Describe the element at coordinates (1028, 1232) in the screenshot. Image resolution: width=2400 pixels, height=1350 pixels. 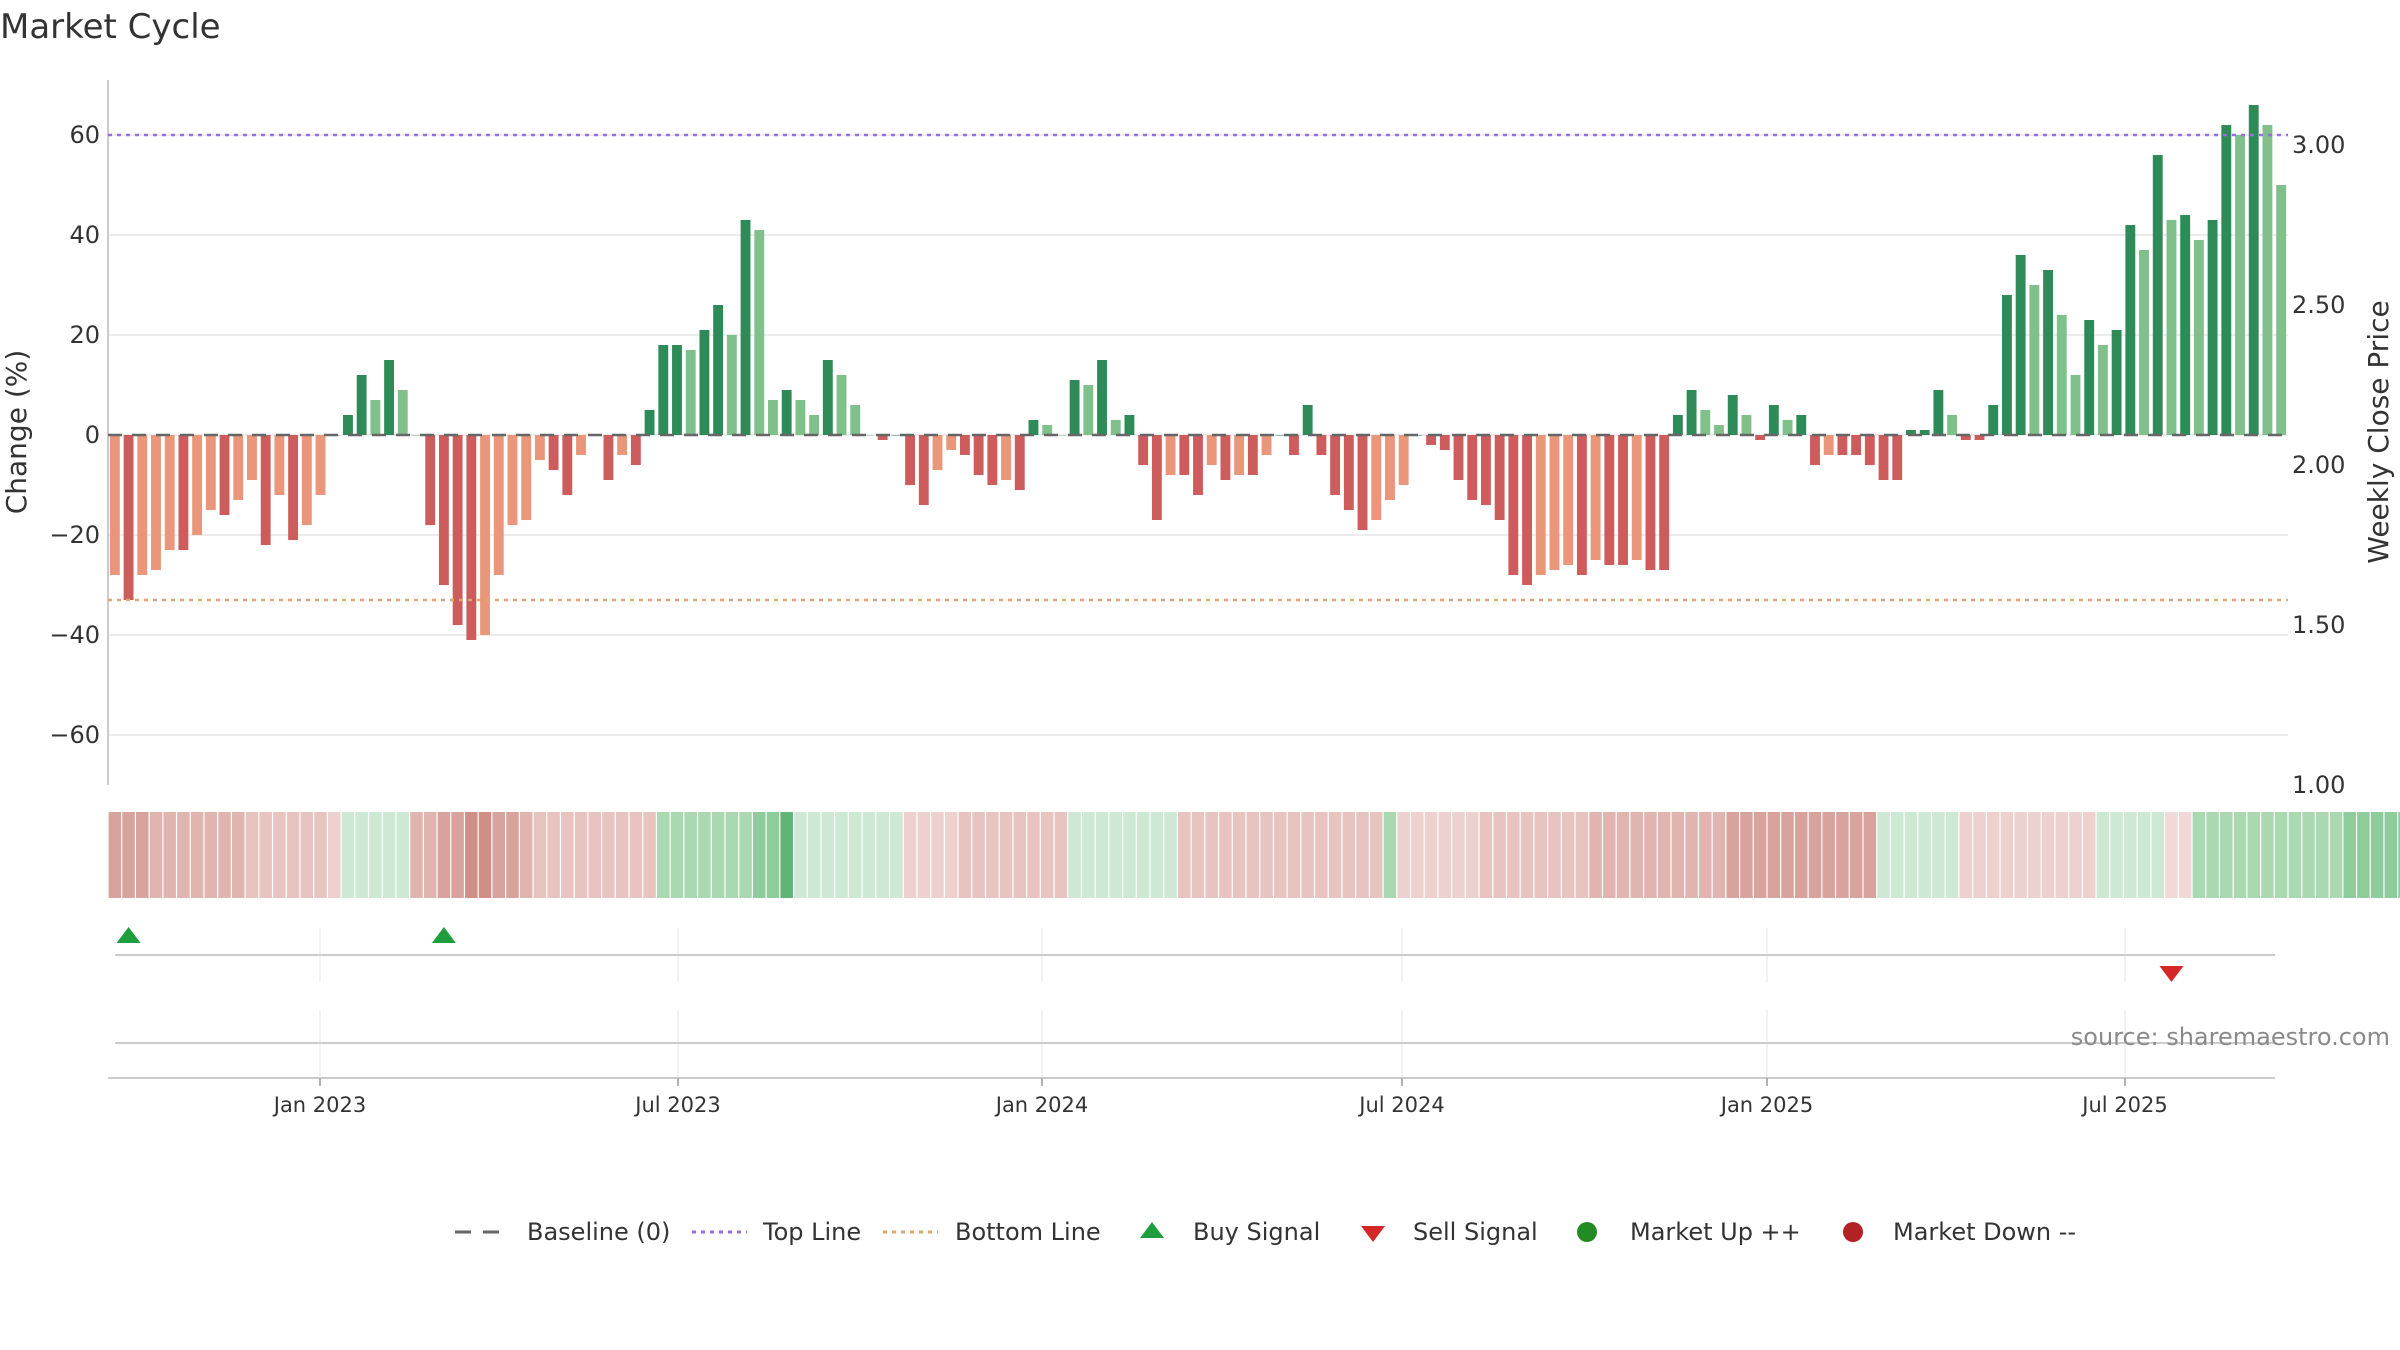
I see `legend-bottom-line-label: Bottom Line` at that location.